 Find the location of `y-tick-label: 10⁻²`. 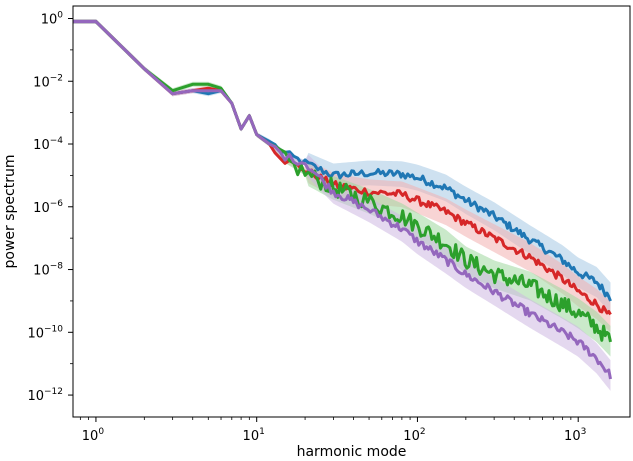

y-tick-label: 10⁻² is located at coordinates (48, 81).